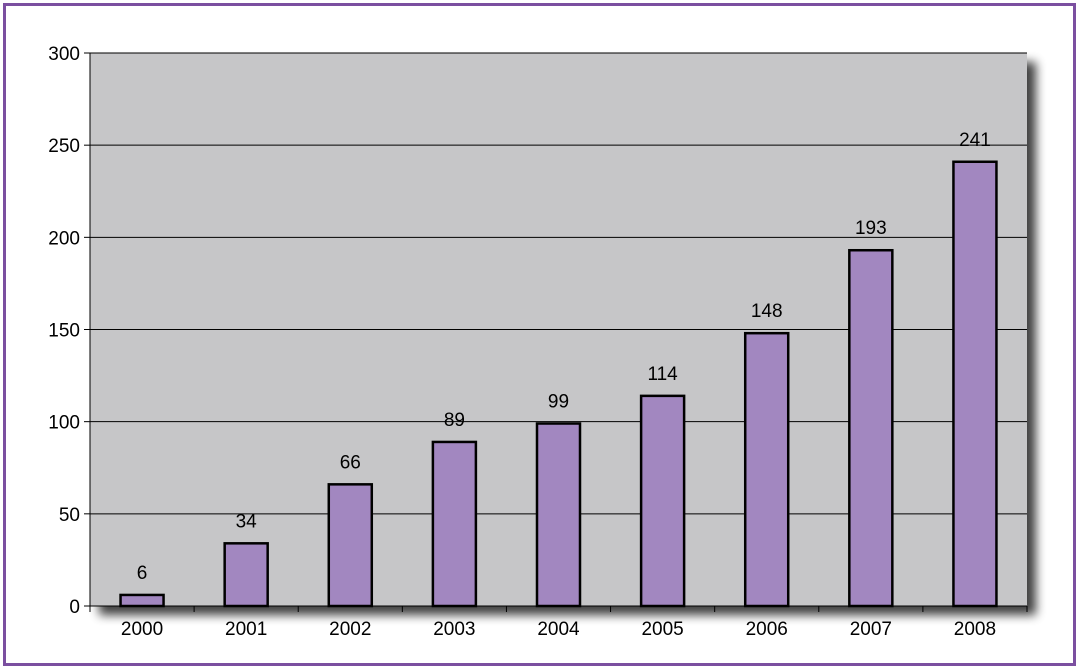 This screenshot has width=1083, height=672. Describe the element at coordinates (558, 629) in the screenshot. I see `x-tick-label-2004: 2004` at that location.